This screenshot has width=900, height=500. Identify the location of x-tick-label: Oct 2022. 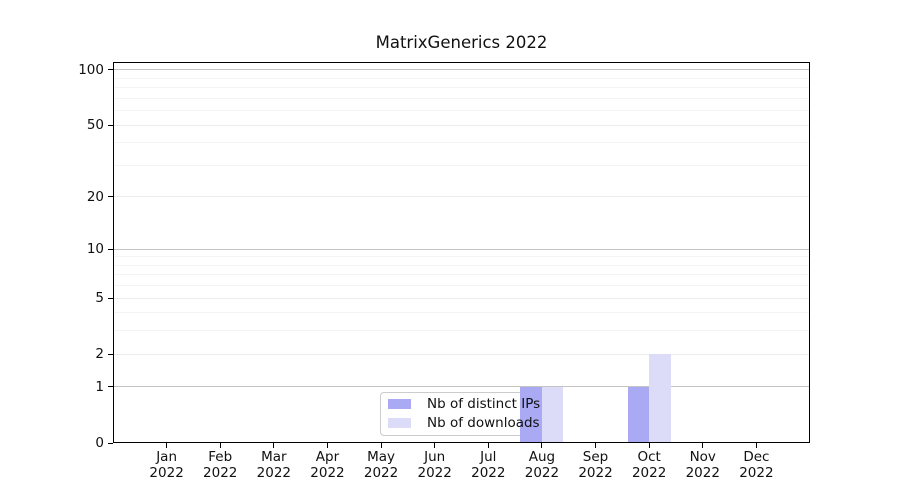
(649, 465).